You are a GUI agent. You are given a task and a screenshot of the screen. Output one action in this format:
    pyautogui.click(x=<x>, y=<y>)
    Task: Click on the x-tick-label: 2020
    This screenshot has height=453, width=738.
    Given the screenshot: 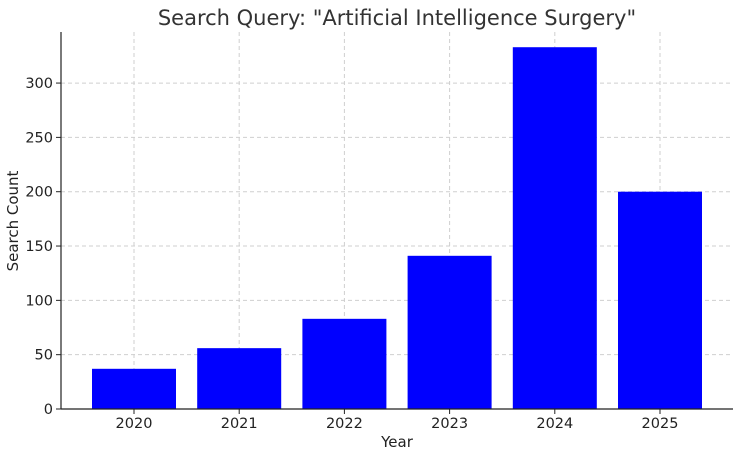 What is the action you would take?
    pyautogui.click(x=134, y=424)
    